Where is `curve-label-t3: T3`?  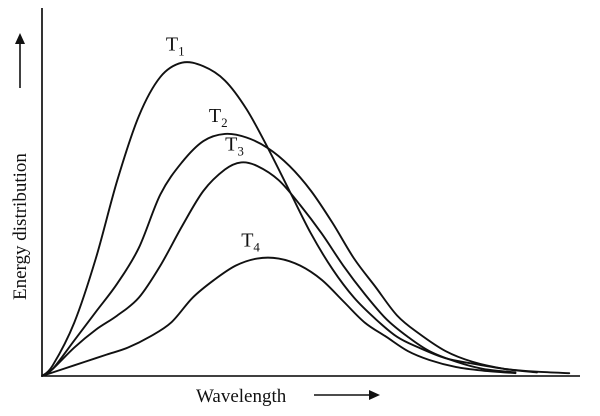 curve-label-t3: T3 is located at coordinates (234, 145).